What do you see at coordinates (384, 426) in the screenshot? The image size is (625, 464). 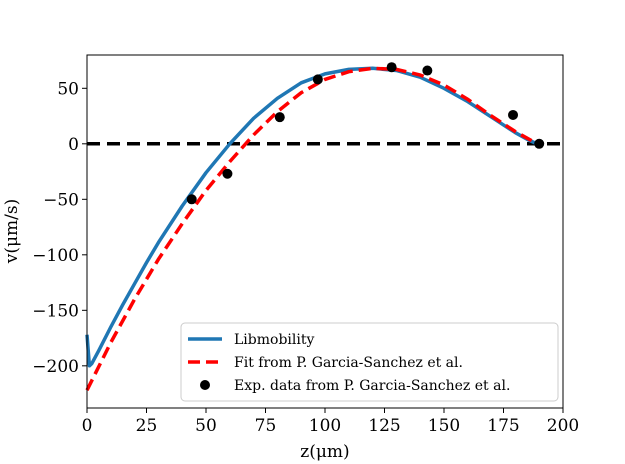 I see `x-tick-label: 125` at bounding box center [384, 426].